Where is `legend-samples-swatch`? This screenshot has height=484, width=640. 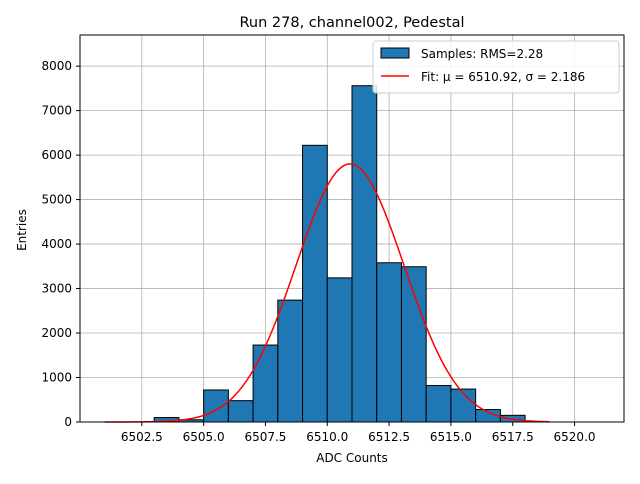
legend-samples-swatch is located at coordinates (395, 53).